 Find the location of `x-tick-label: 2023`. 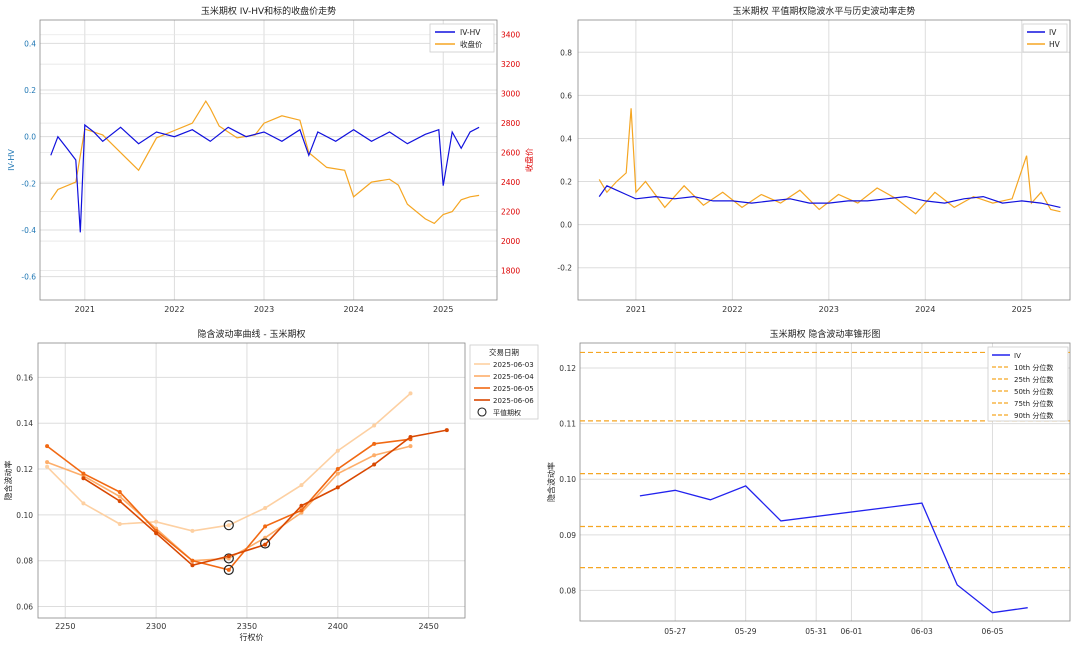

x-tick-label: 2023 is located at coordinates (829, 309).